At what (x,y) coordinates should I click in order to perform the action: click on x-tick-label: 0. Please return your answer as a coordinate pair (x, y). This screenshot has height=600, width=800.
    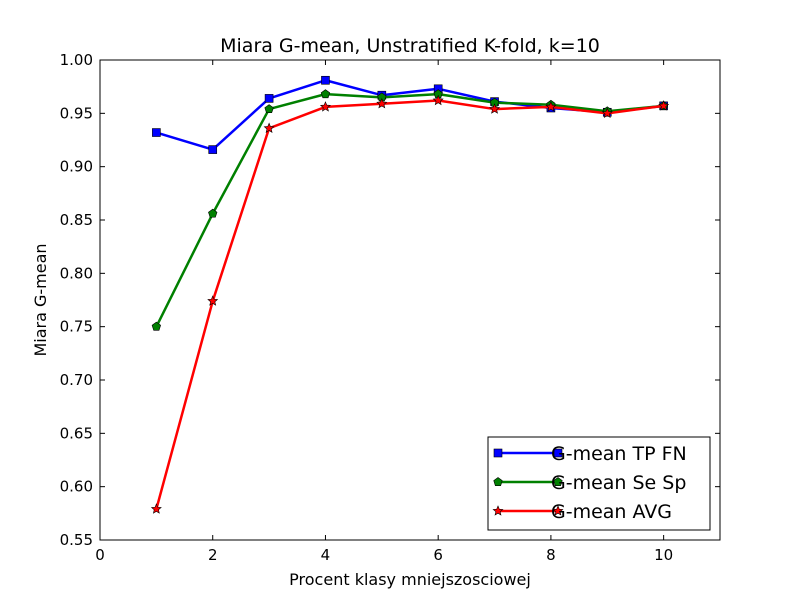
    Looking at the image, I should click on (100, 555).